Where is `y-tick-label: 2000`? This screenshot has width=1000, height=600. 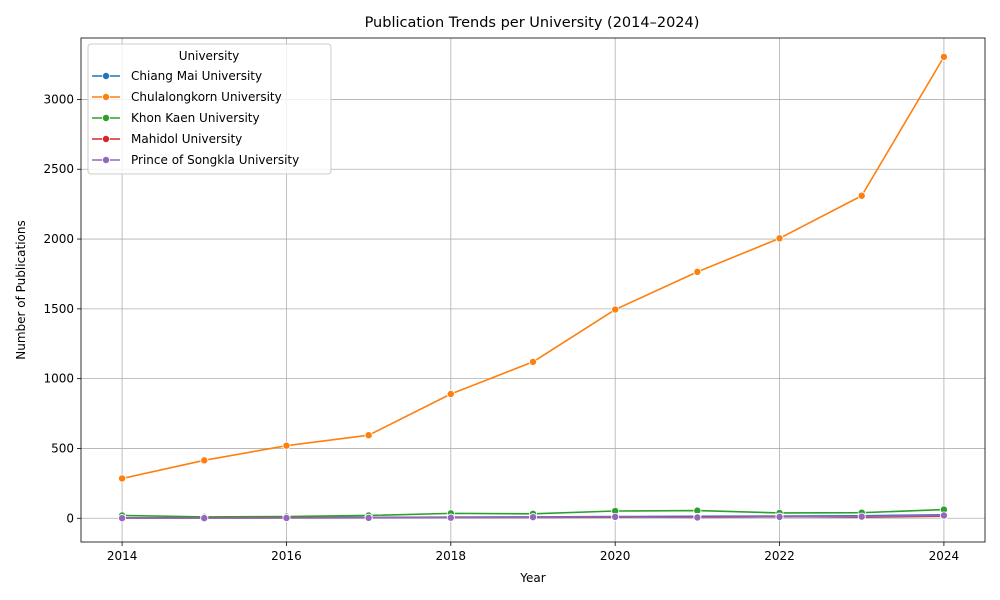 y-tick-label: 2000 is located at coordinates (58, 239).